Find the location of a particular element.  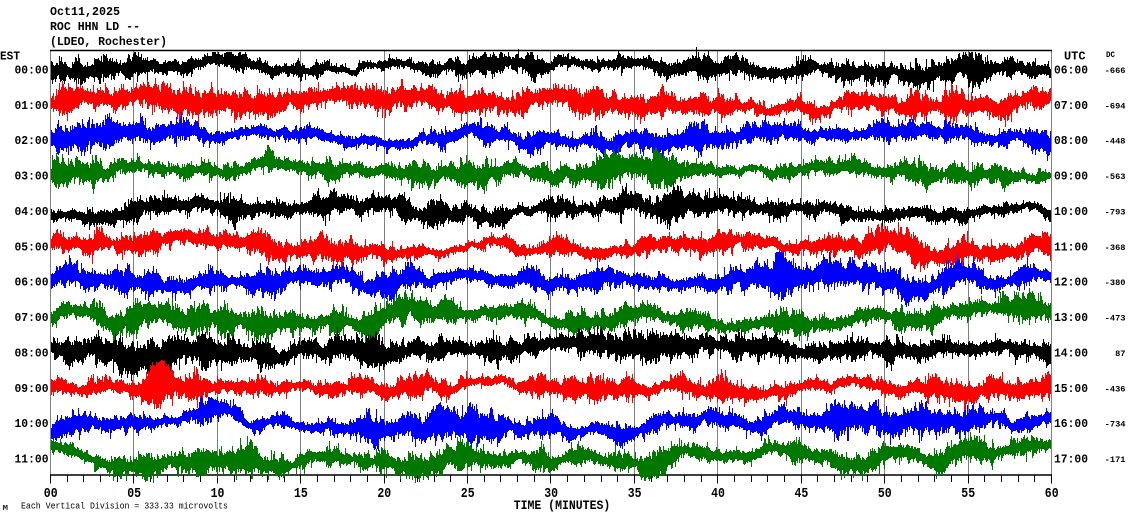

svg-text: UTC is located at coordinates (1075, 57).